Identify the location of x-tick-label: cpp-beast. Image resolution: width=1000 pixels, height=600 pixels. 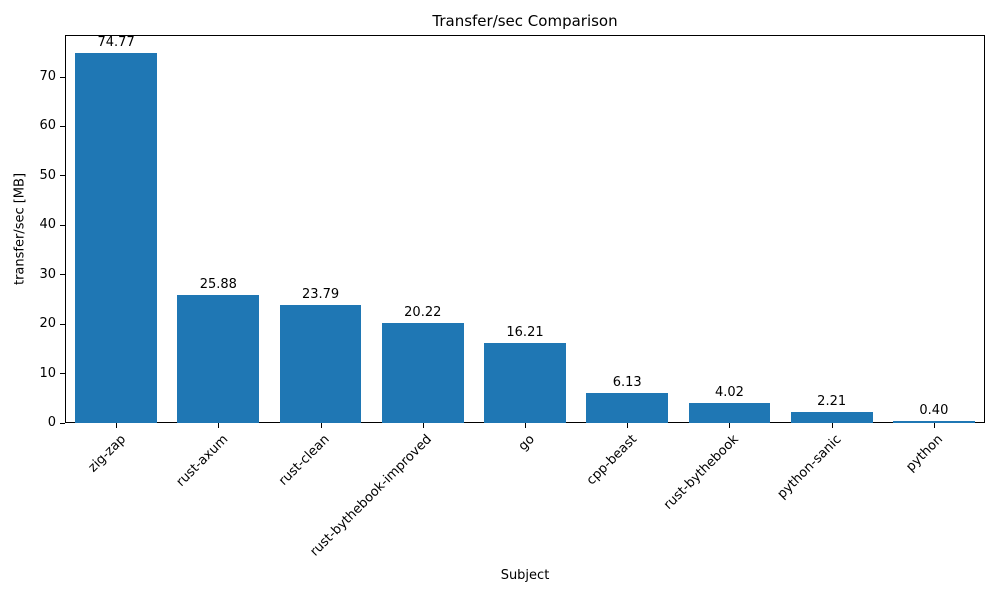
(611, 460).